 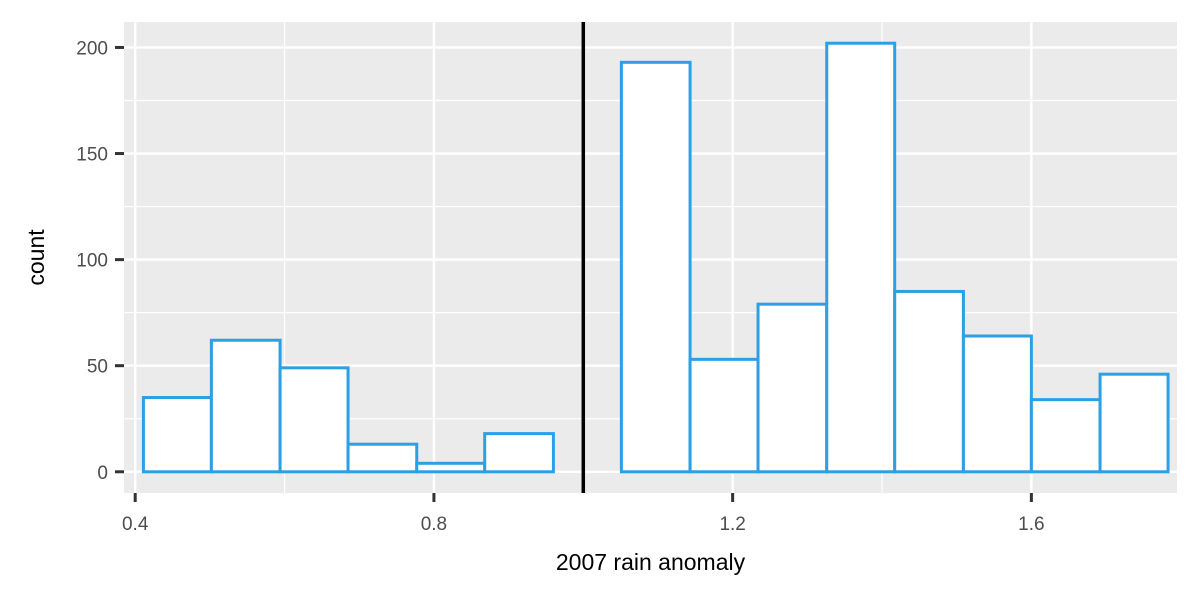 I want to click on y-tick-label: 50, so click(x=97, y=367).